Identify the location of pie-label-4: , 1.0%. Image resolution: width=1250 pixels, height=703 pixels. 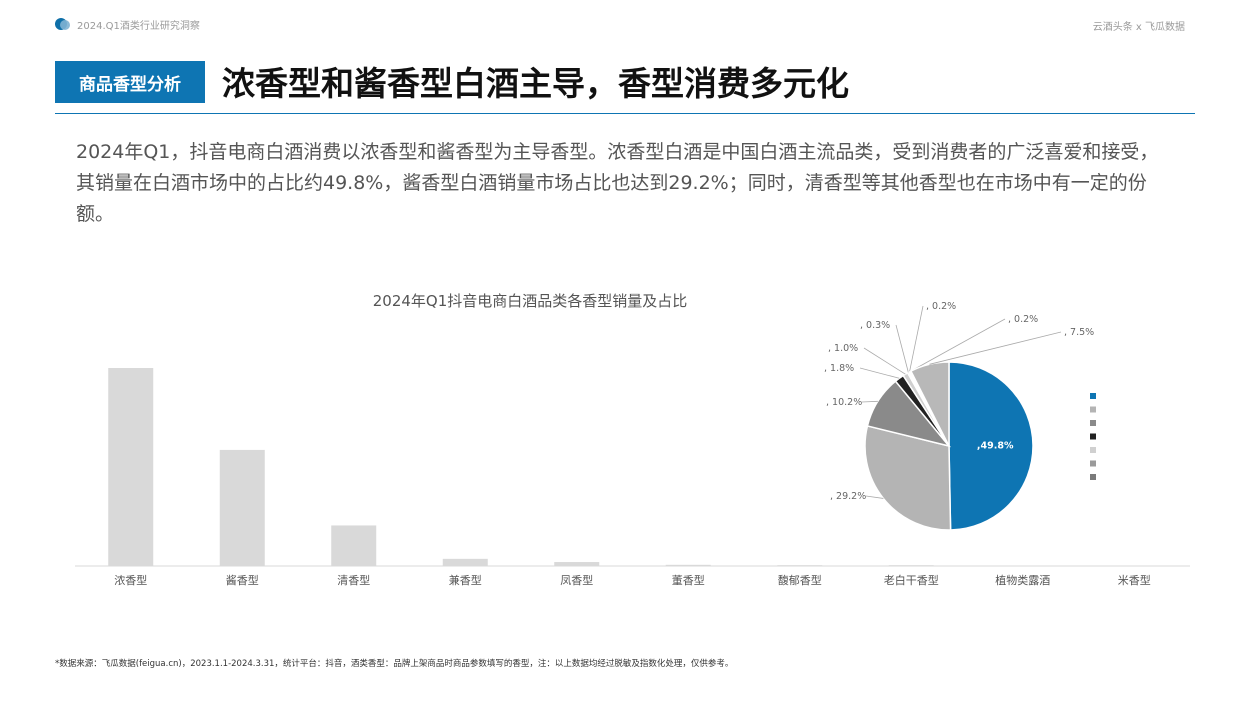
(843, 348).